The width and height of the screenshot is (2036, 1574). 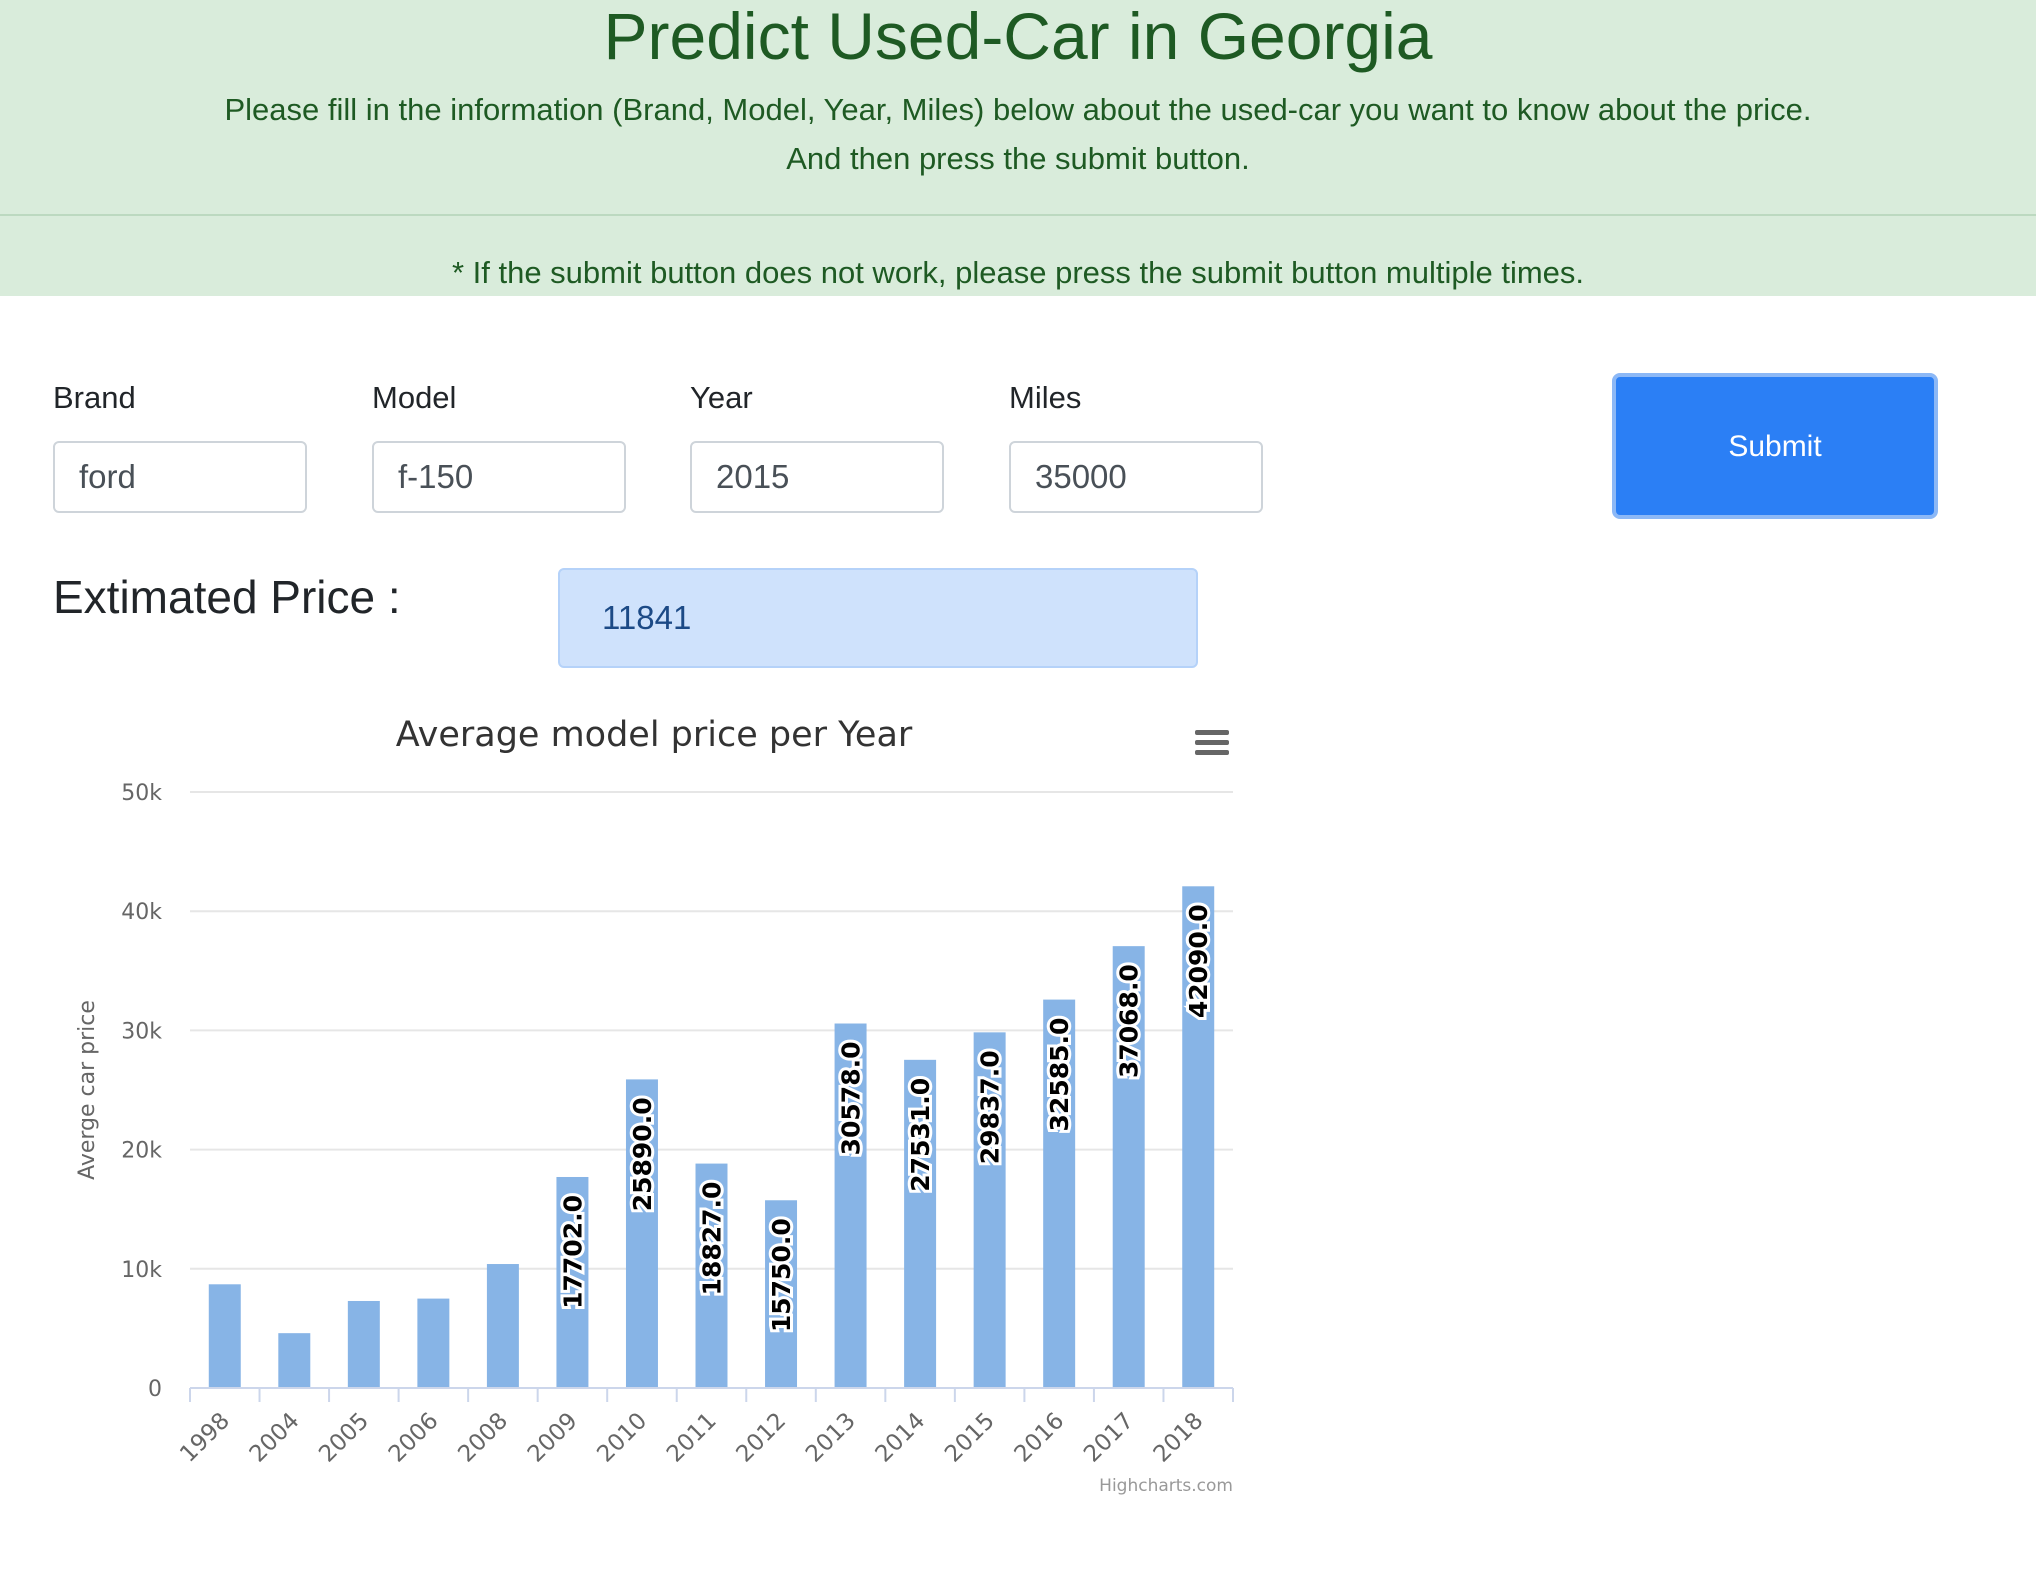 What do you see at coordinates (641, 1233) in the screenshot?
I see `bar-2010` at bounding box center [641, 1233].